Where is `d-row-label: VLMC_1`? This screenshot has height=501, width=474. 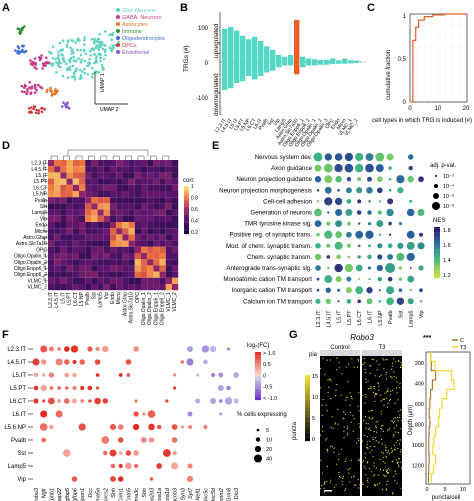
d-row-label: VLMC_1 is located at coordinates (38, 281).